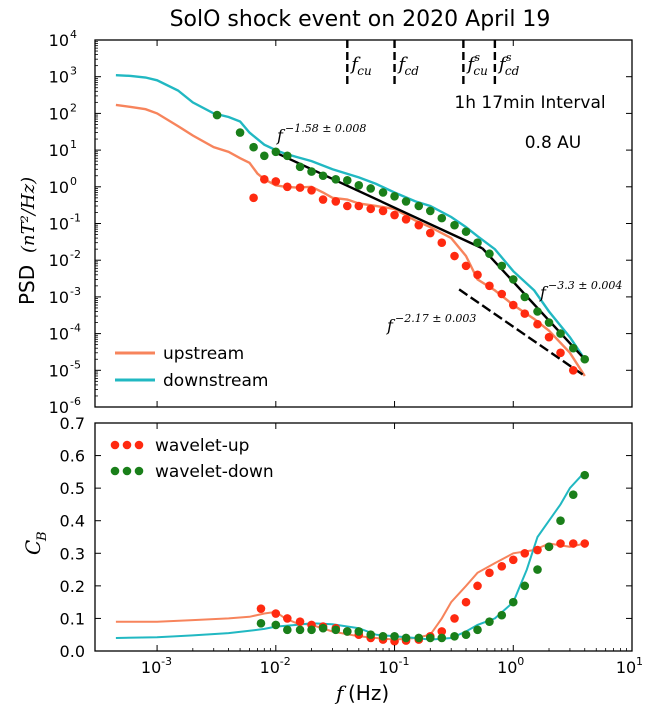 This screenshot has width=665, height=717. What do you see at coordinates (73, 34) in the screenshot?
I see `top-ytick-exp-10: 4` at bounding box center [73, 34].